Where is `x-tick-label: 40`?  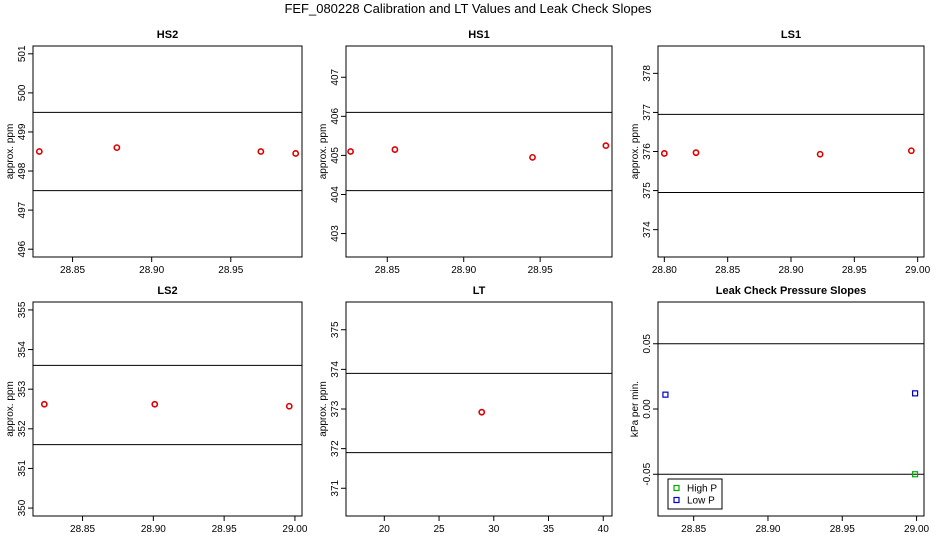 x-tick-label: 40 is located at coordinates (604, 529).